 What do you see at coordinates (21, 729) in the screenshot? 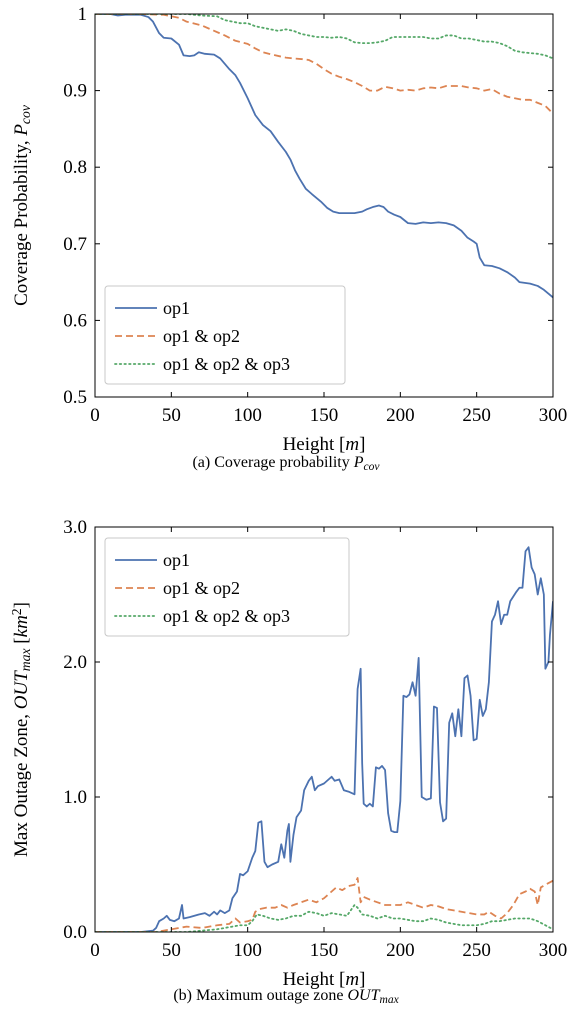
I see `y-axis-label: Max Outage Zone, OUTmax [km2]` at bounding box center [21, 729].